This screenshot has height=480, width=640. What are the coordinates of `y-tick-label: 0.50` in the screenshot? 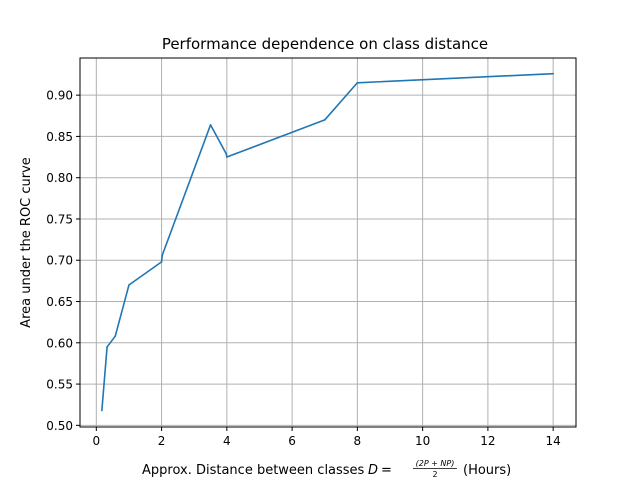 It's located at (59, 426).